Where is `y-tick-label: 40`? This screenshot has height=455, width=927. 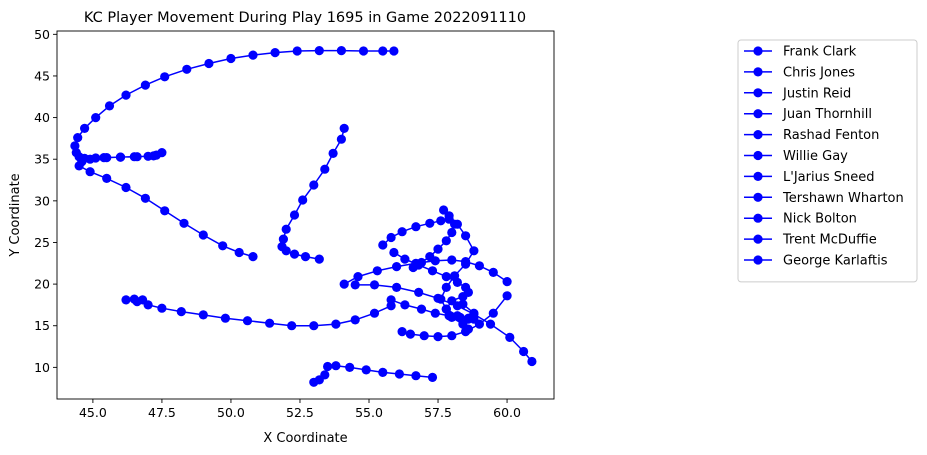
y-tick-label: 40 is located at coordinates (42, 117).